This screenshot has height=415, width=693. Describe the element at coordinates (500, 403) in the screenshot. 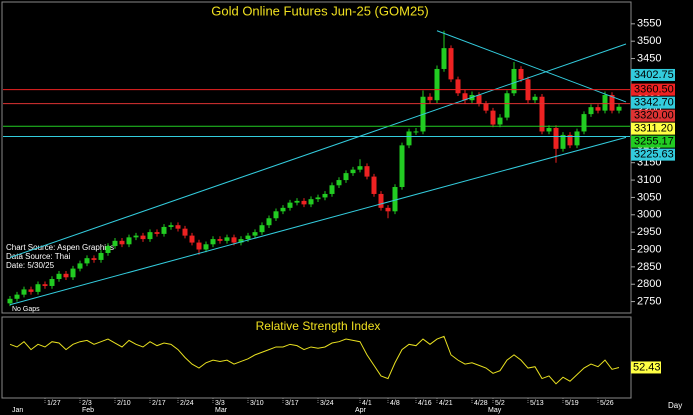

I see `x-tick-label: 5/2` at that location.